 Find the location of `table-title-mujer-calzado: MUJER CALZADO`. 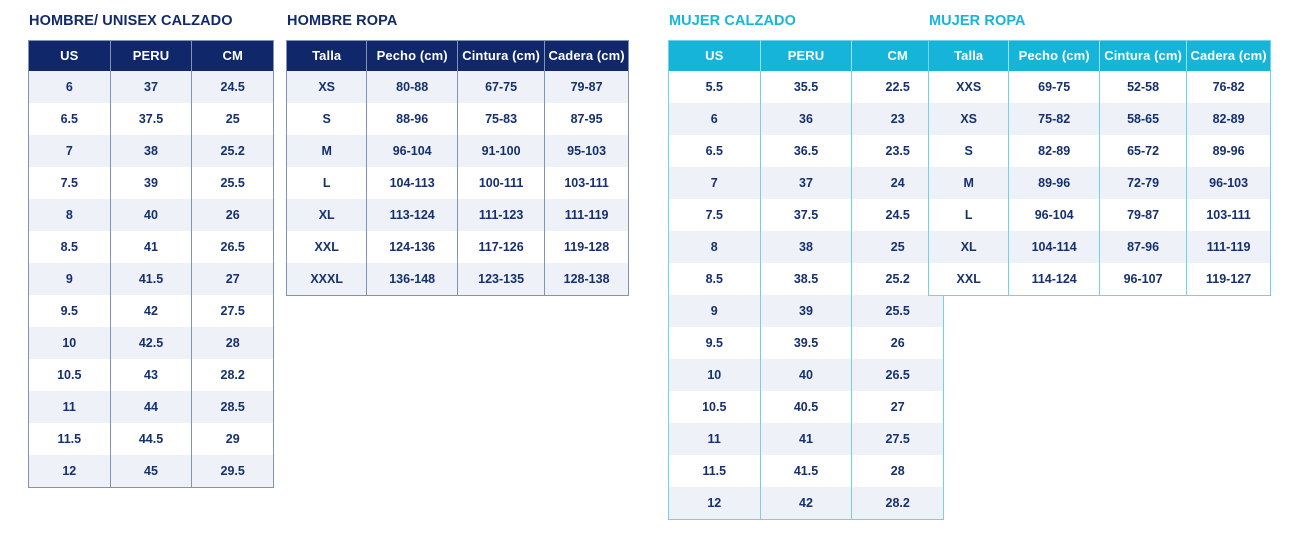

table-title-mujer-calzado: MUJER CALZADO is located at coordinates (732, 21).